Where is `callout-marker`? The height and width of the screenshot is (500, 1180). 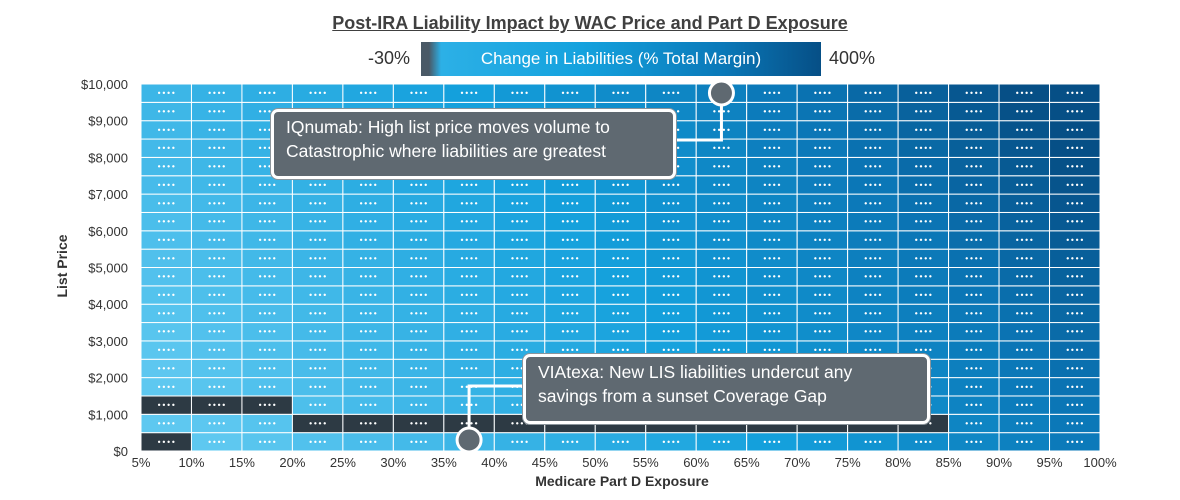 callout-marker is located at coordinates (721, 93).